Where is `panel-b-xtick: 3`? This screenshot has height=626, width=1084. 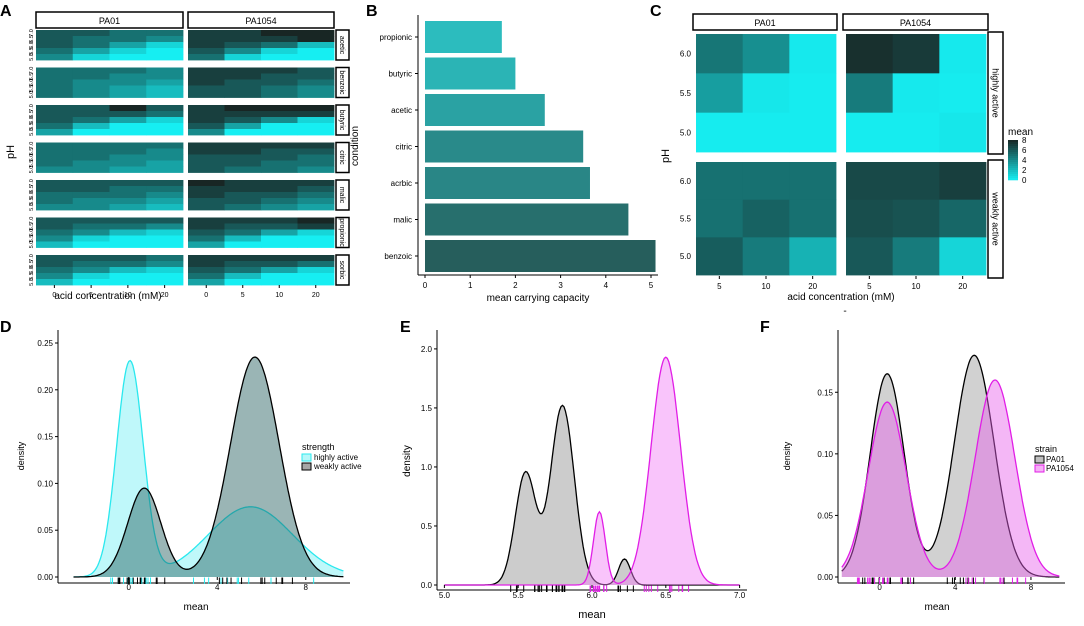
panel-b-xtick: 3 is located at coordinates (560, 285).